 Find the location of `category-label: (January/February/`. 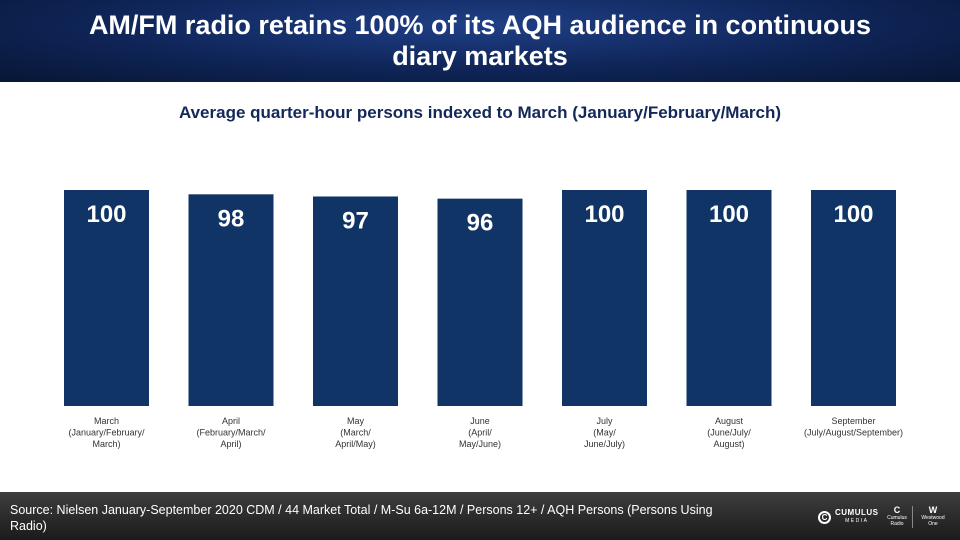

category-label: (January/February/ is located at coordinates (106, 433).